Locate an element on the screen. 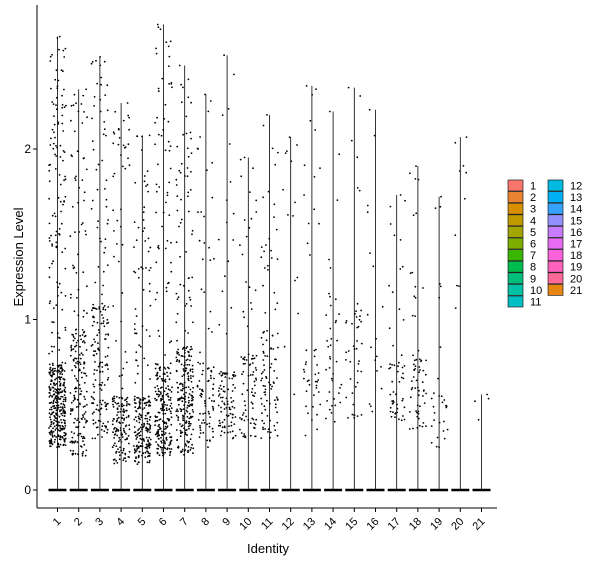  legend-swatch is located at coordinates (515, 255).